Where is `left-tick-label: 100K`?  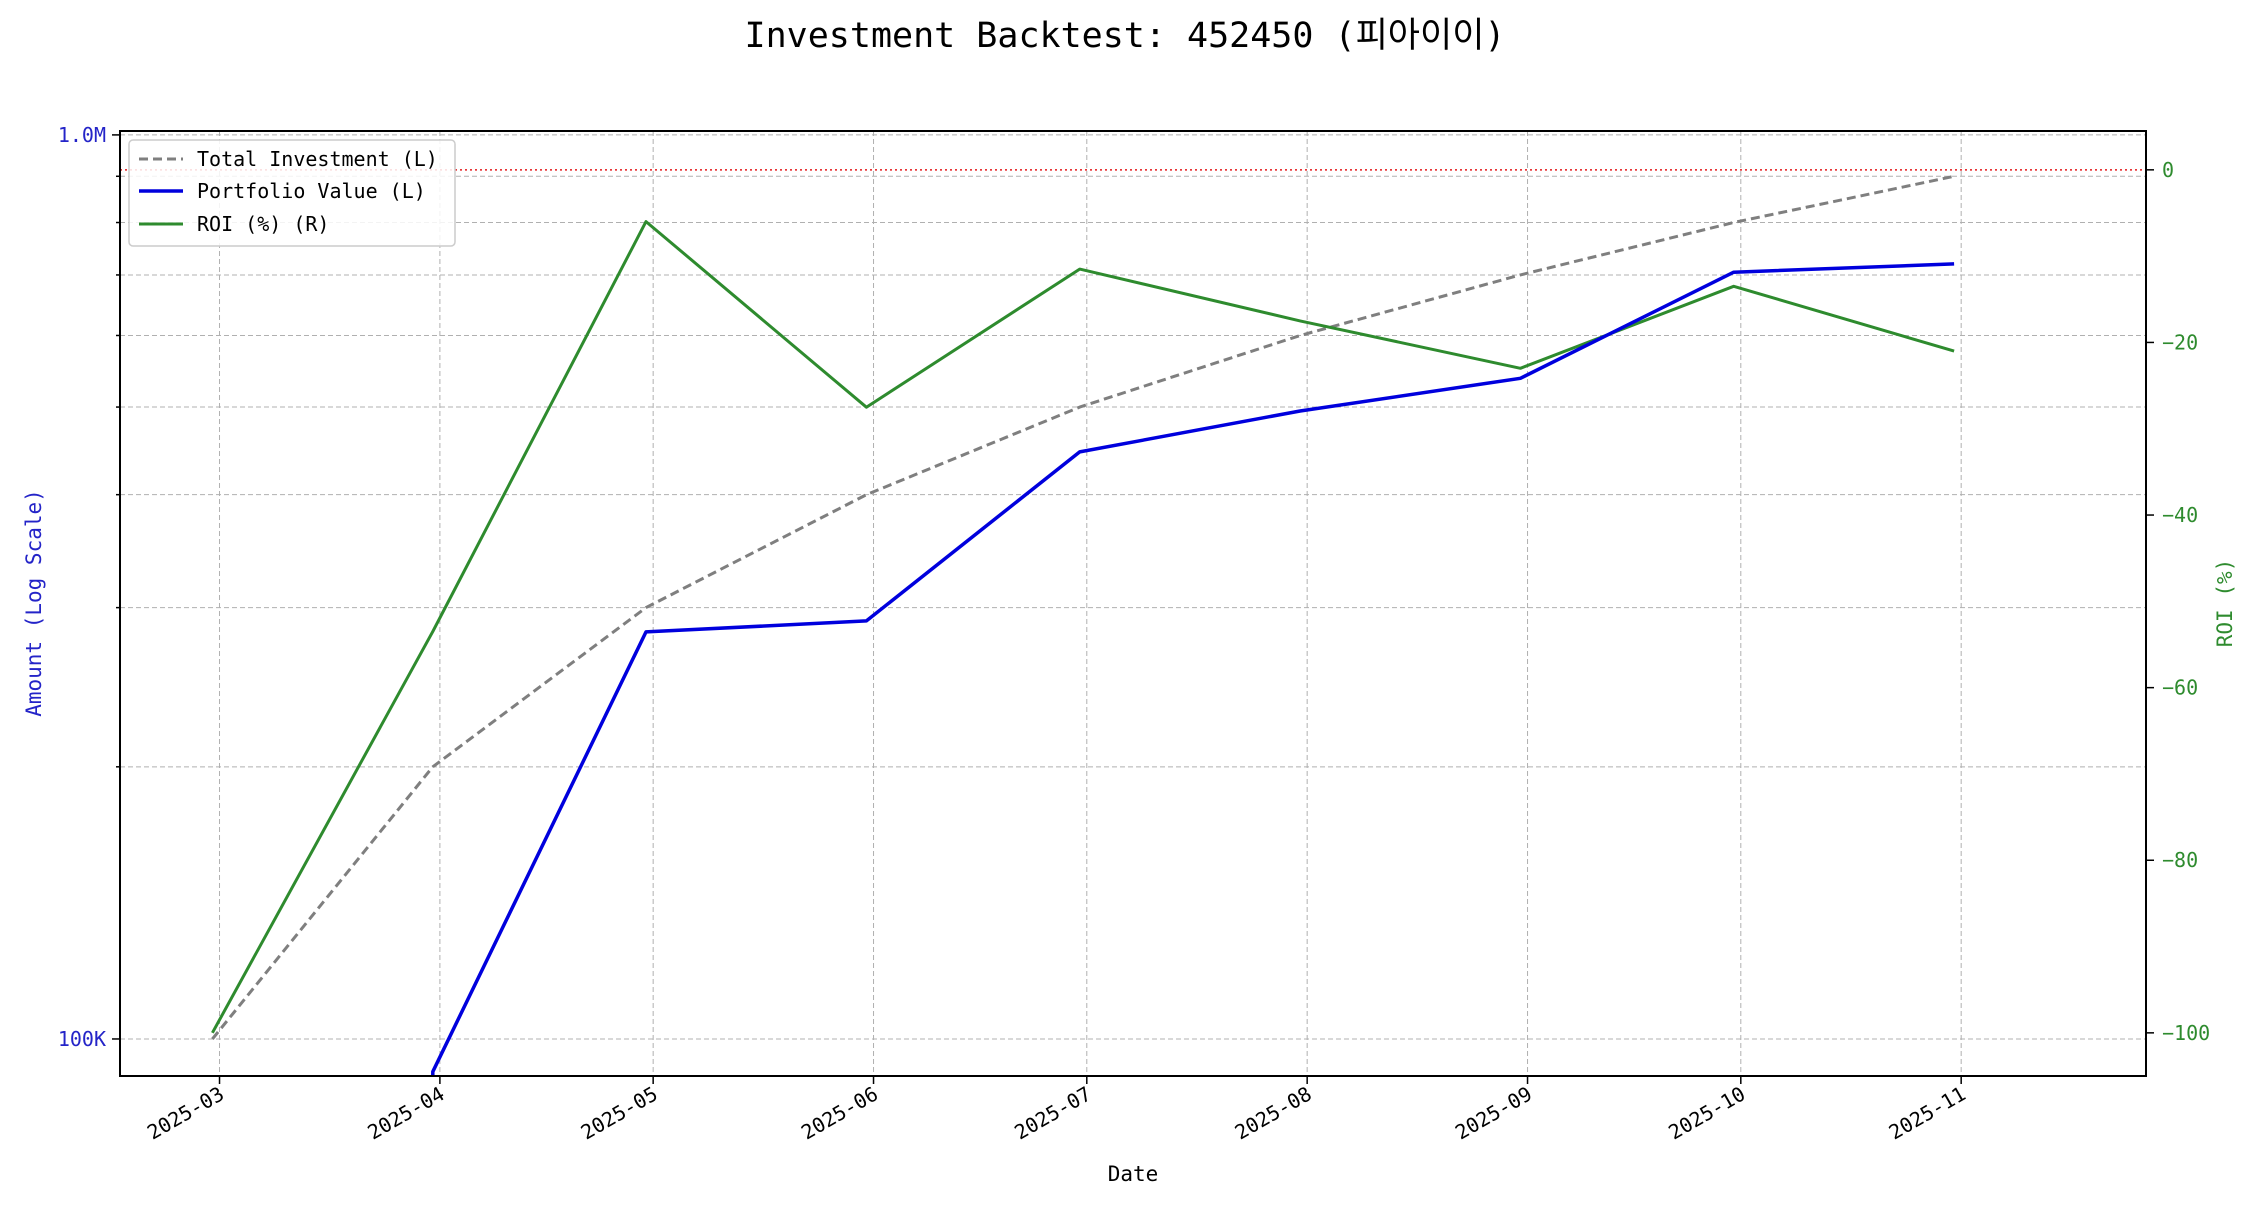
left-tick-label: 100K is located at coordinates (82, 1039).